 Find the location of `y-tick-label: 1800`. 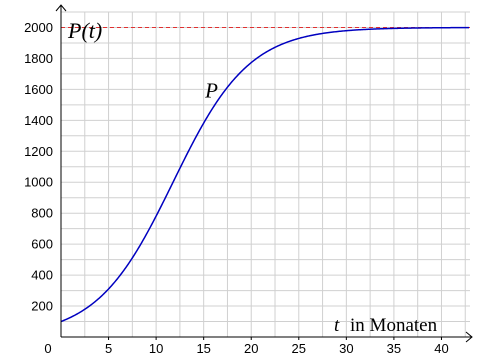

y-tick-label: 1800 is located at coordinates (38, 58).